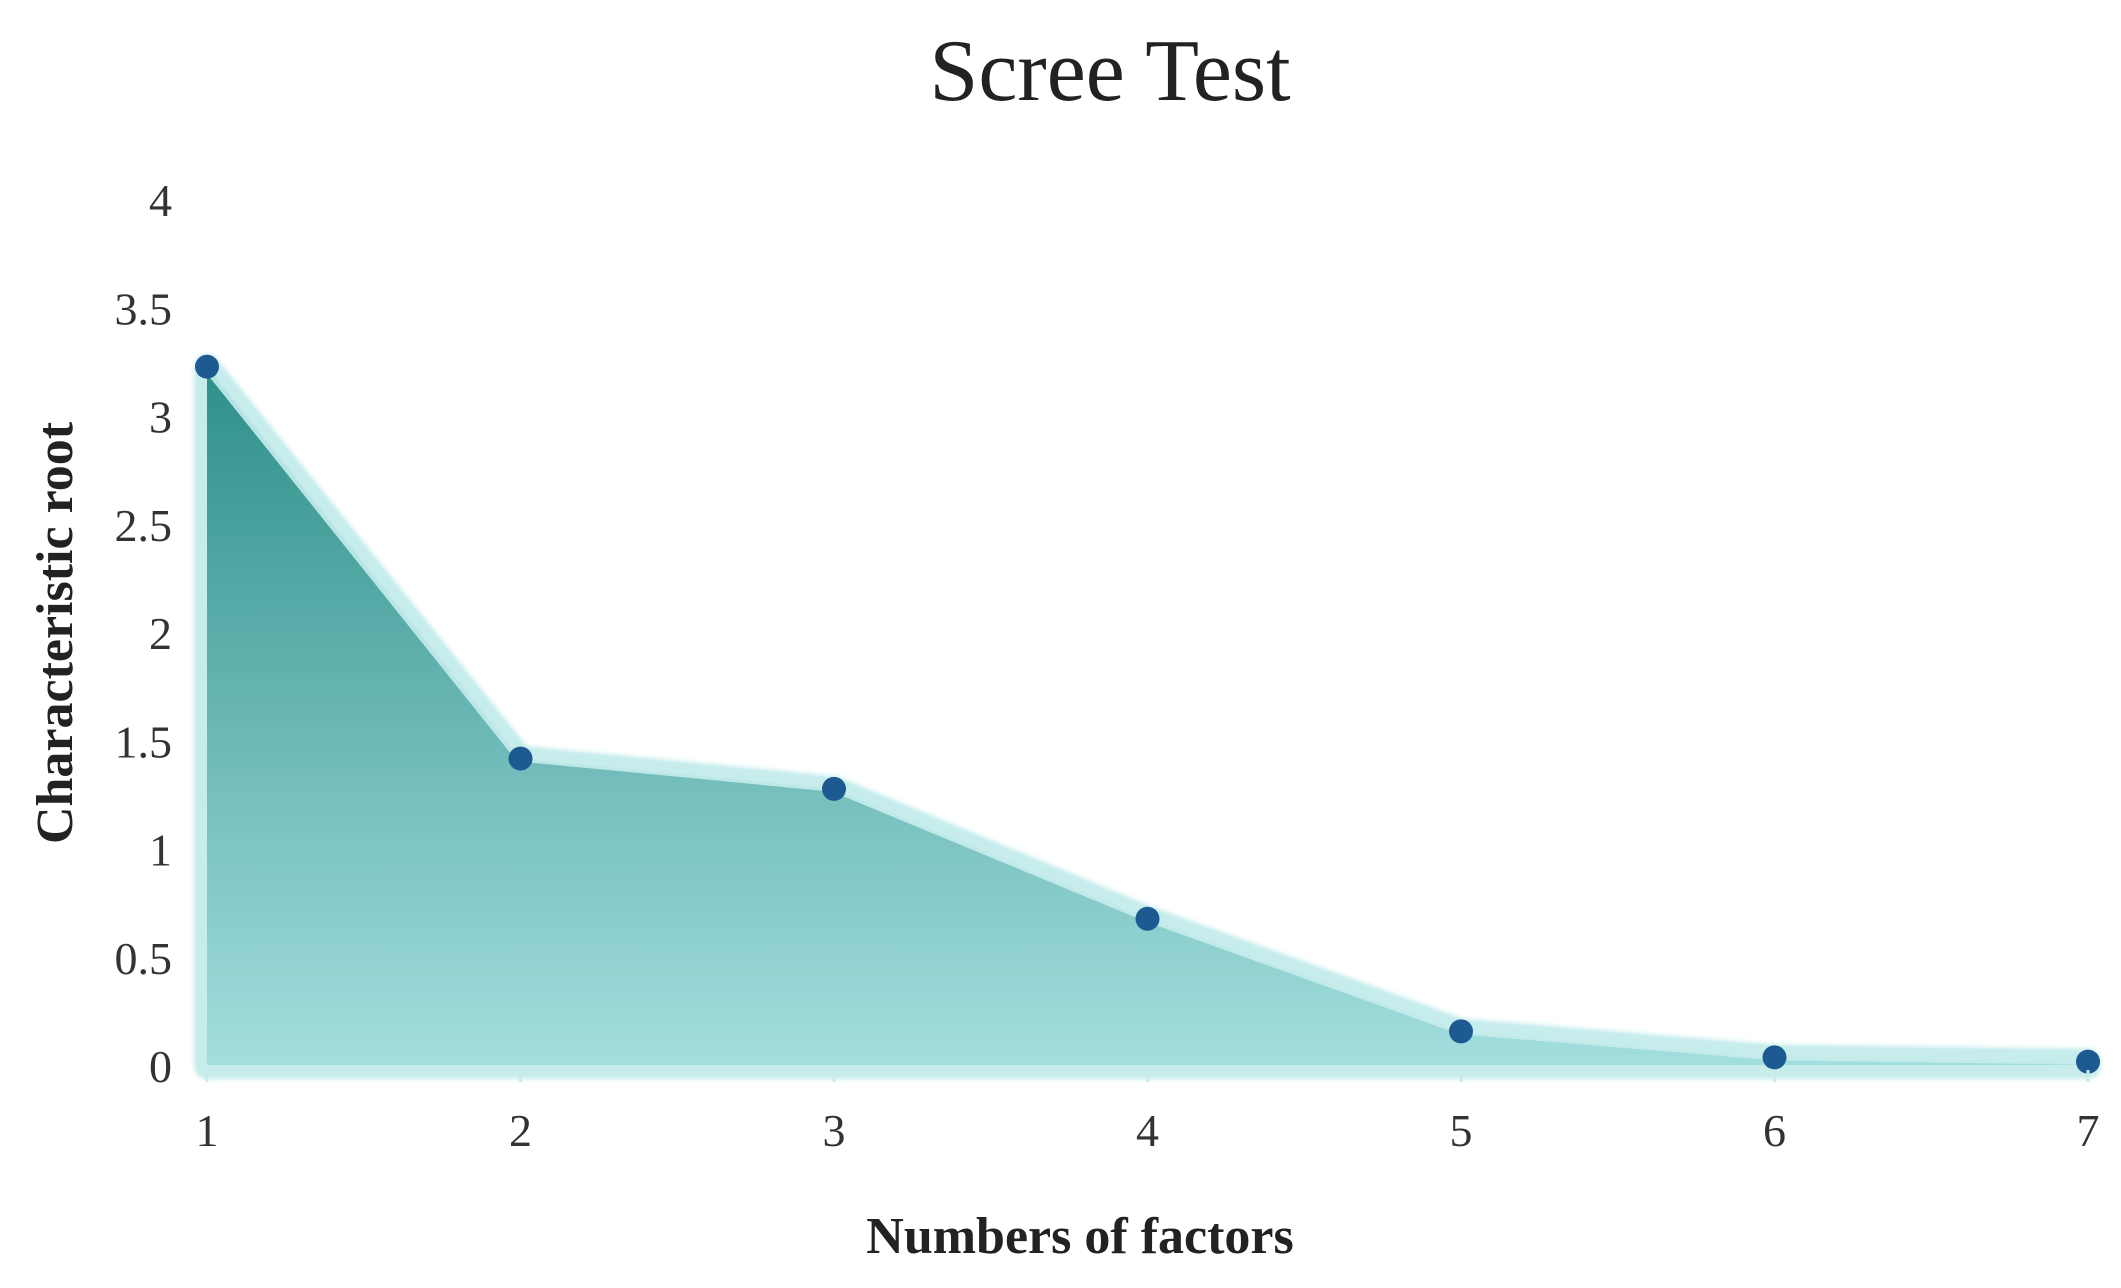  I want to click on x-axis-label: Numbers of factors, so click(1079, 1236).